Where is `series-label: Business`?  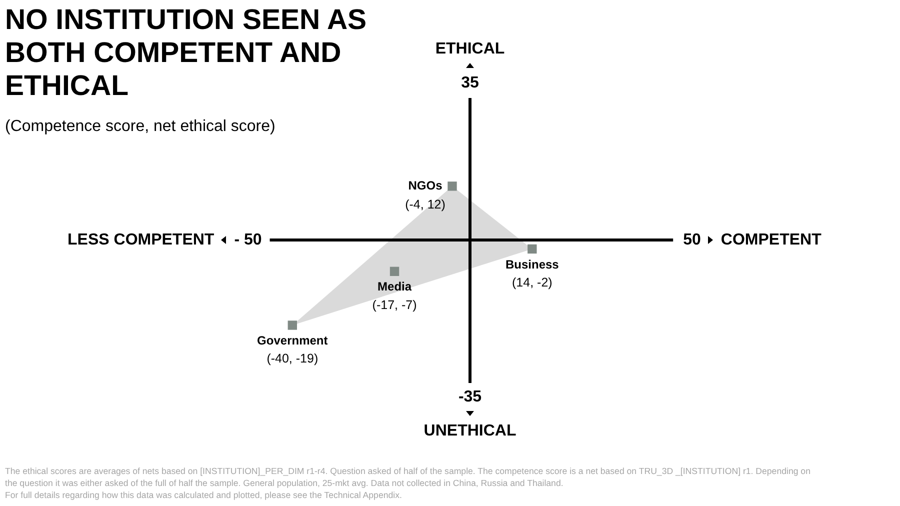 series-label: Business is located at coordinates (532, 264).